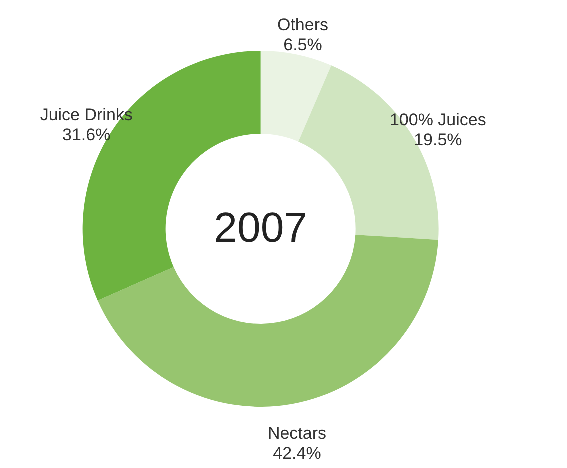 The height and width of the screenshot is (468, 567). What do you see at coordinates (297, 453) in the screenshot?
I see `data-label: 42.4%` at bounding box center [297, 453].